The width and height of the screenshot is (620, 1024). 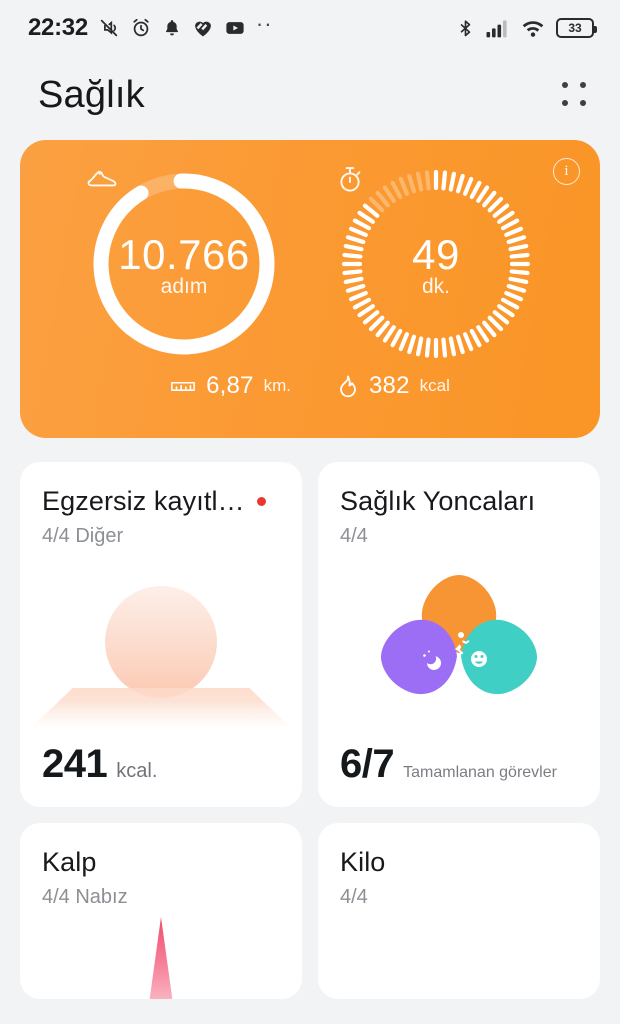 What do you see at coordinates (310, 386) in the screenshot?
I see `hero-stats-row: 6,87 km. 382 kcal` at bounding box center [310, 386].